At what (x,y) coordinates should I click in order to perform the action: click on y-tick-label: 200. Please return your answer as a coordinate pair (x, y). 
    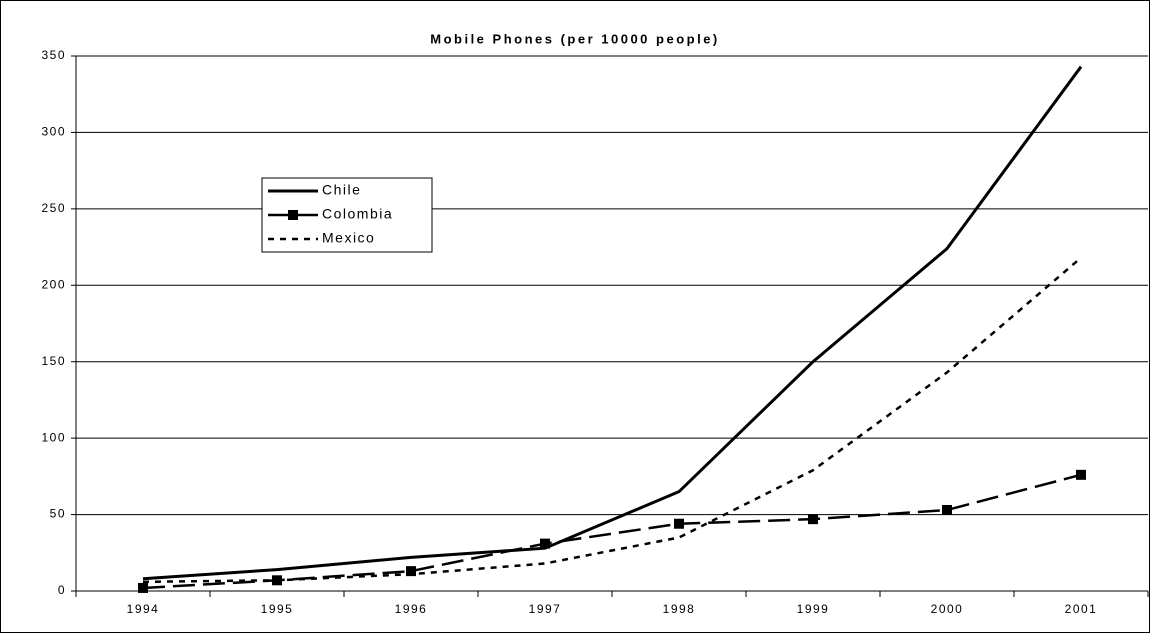
    Looking at the image, I should click on (53, 284).